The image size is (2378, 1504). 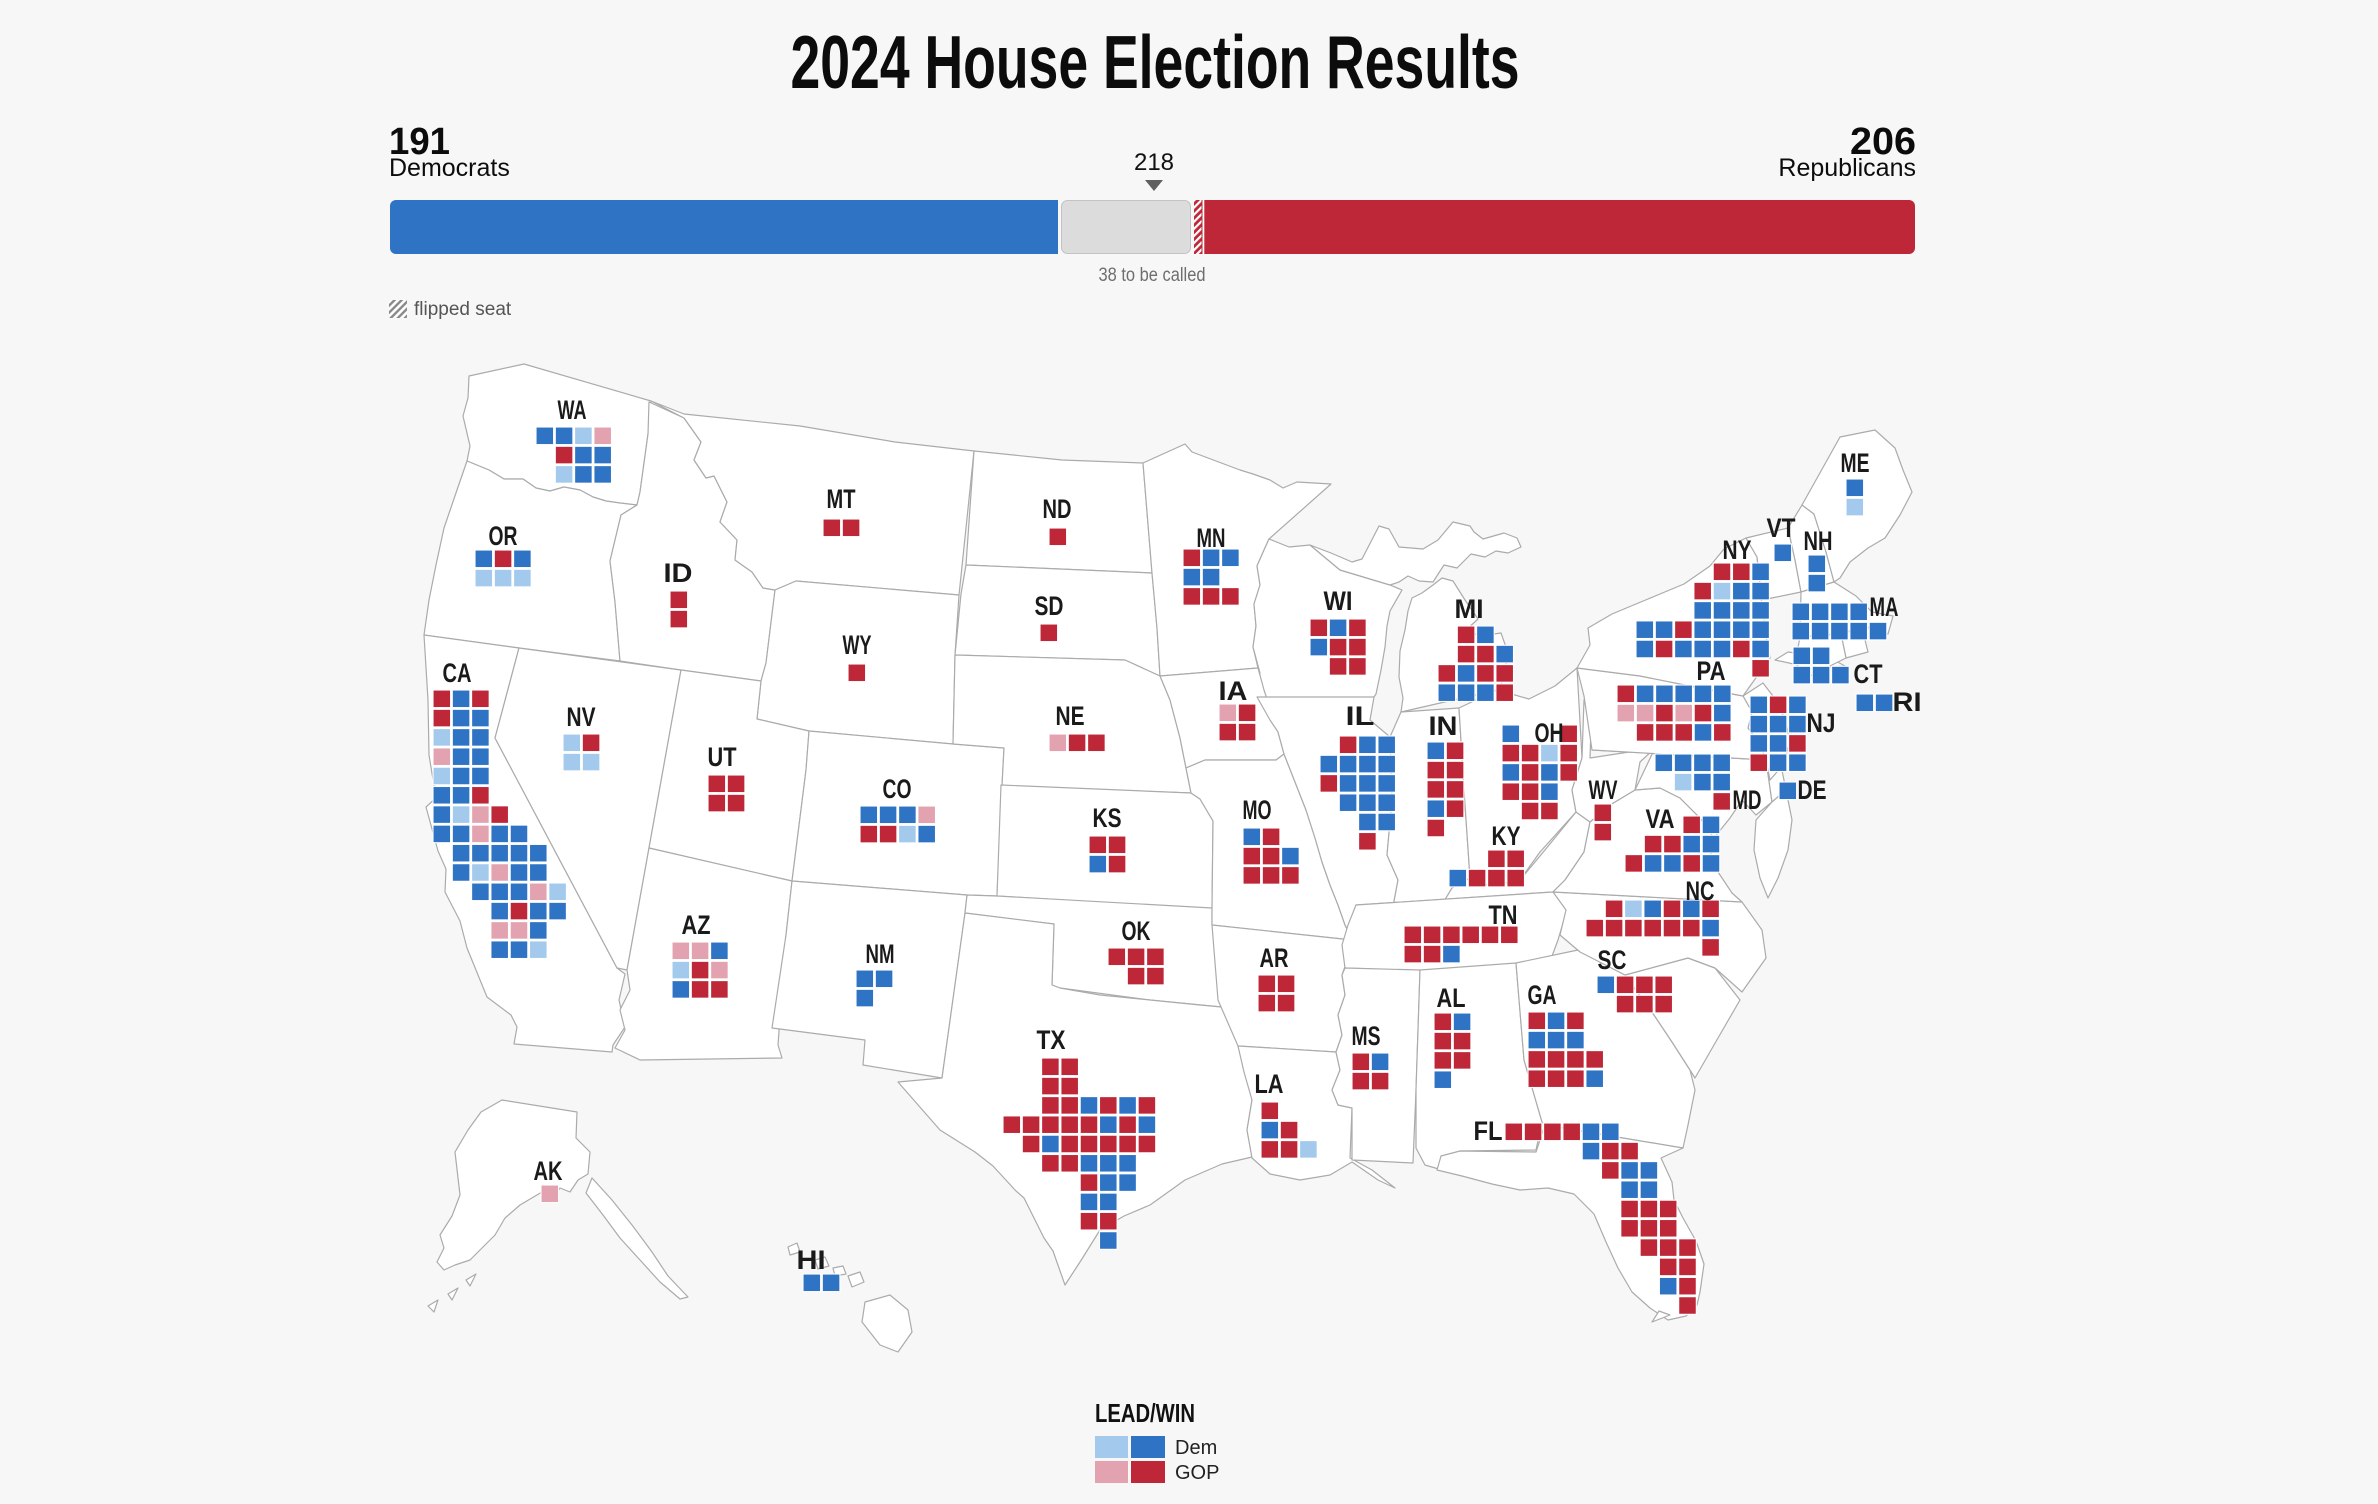 What do you see at coordinates (722, 757) in the screenshot?
I see `svg-text: UT` at bounding box center [722, 757].